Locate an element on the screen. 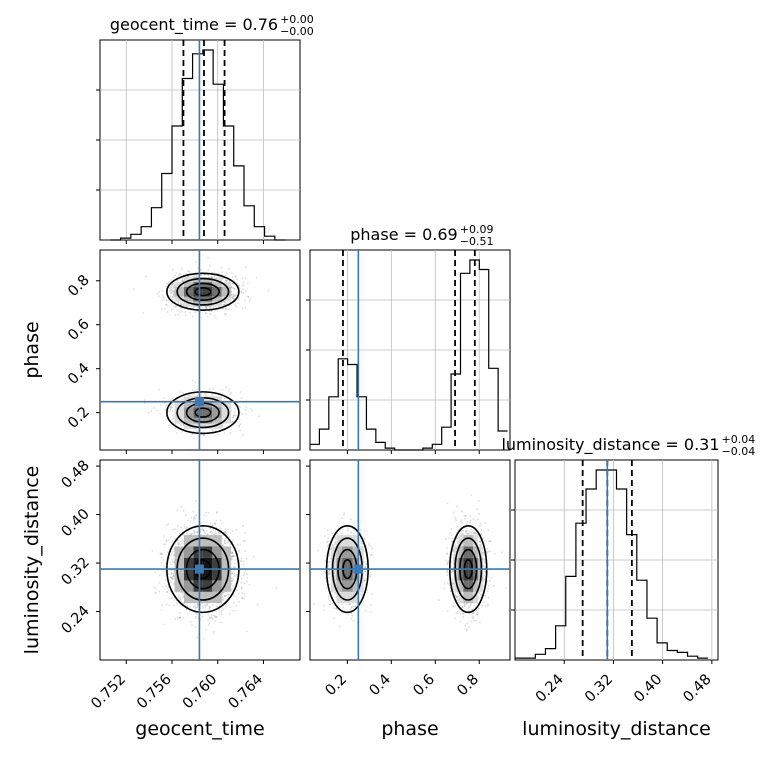 The width and height of the screenshot is (760, 760). histogram-panel-geocent_time is located at coordinates (198, 141).